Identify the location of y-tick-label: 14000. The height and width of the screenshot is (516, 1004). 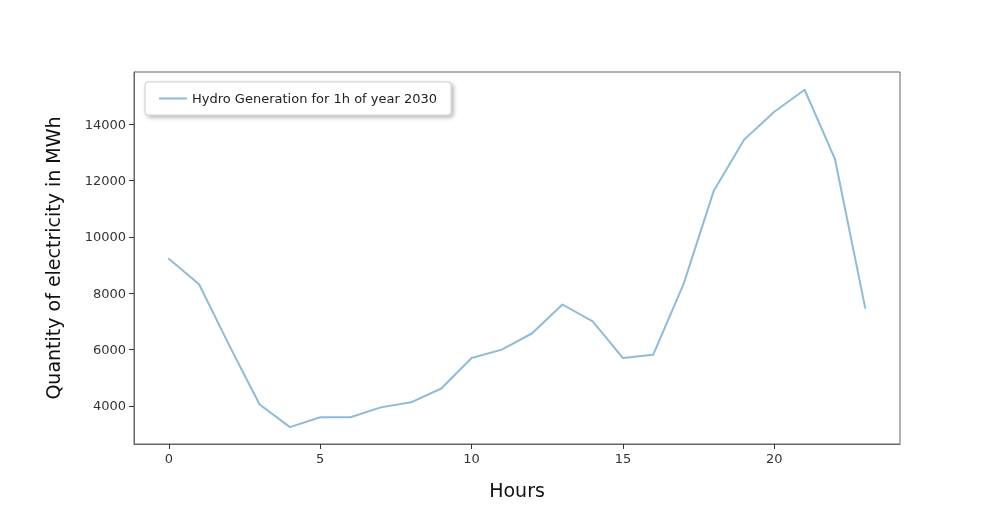
(105, 124).